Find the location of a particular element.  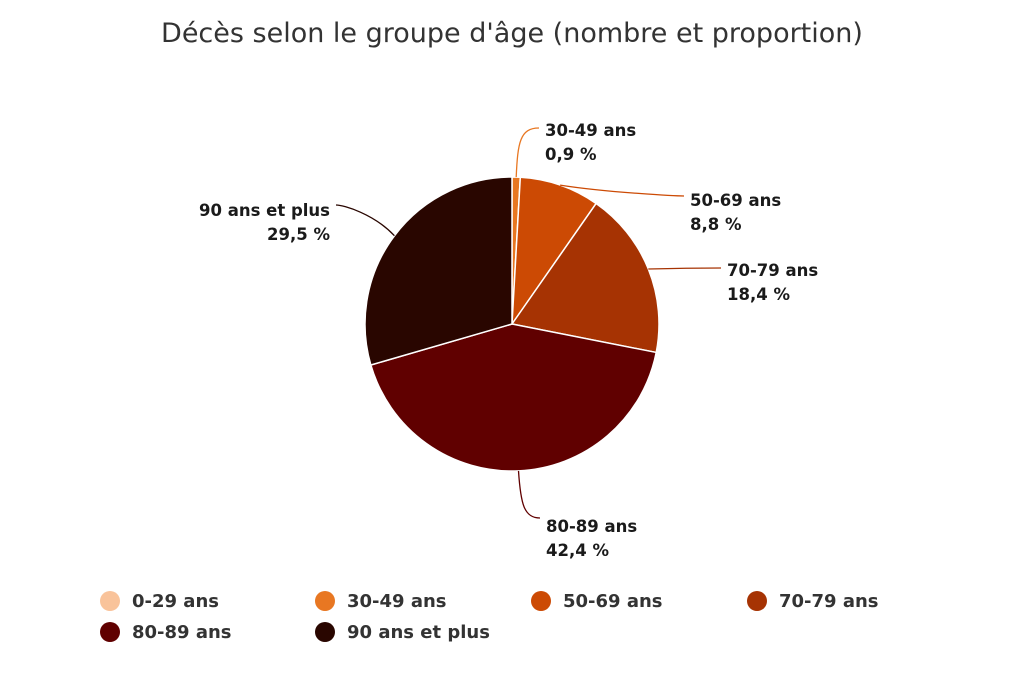

legend-item-30-49-ans: 30-49 ans is located at coordinates (381, 601).